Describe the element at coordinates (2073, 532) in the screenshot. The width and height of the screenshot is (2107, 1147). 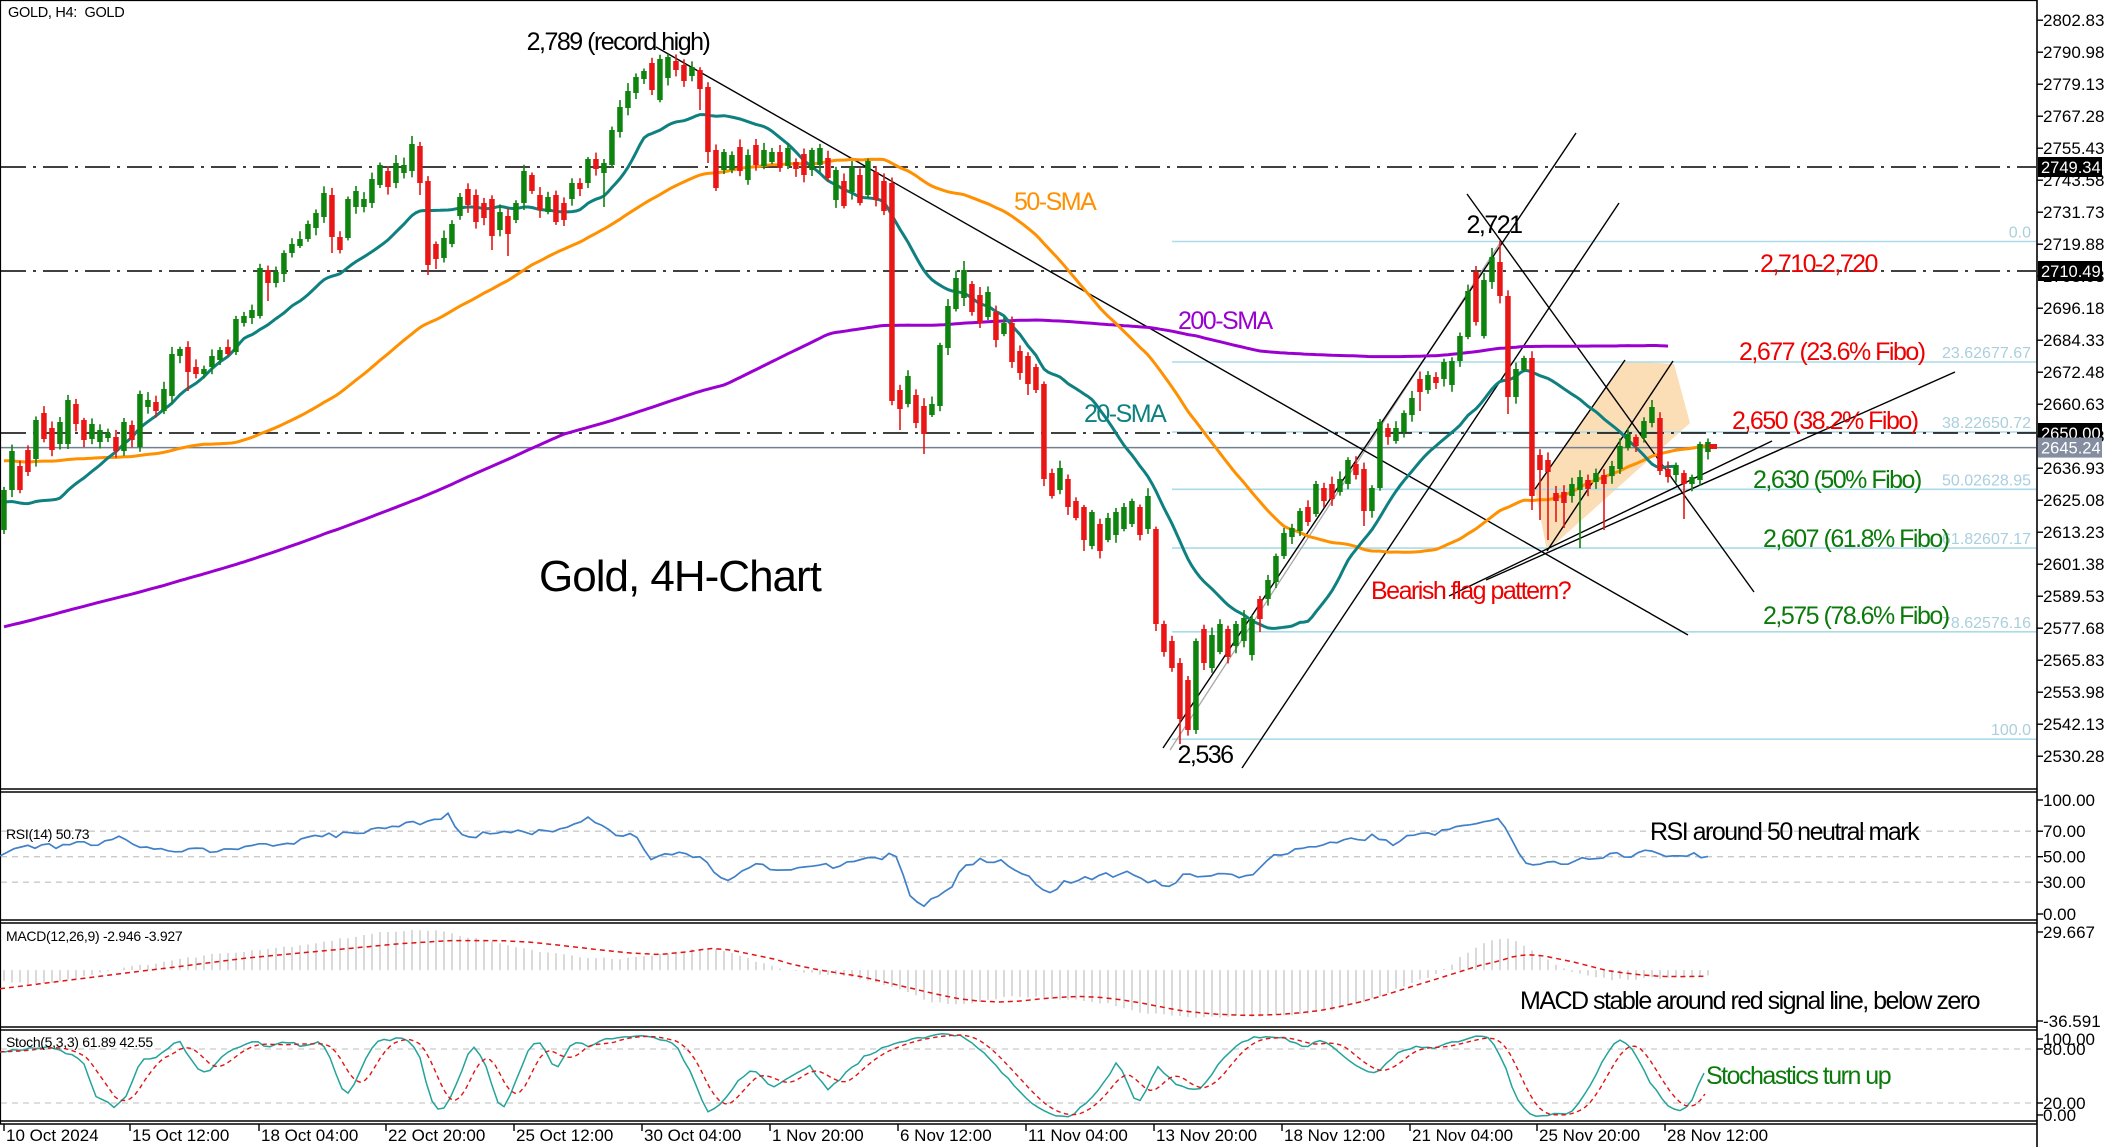
I see `svg-text: 2613.23` at that location.